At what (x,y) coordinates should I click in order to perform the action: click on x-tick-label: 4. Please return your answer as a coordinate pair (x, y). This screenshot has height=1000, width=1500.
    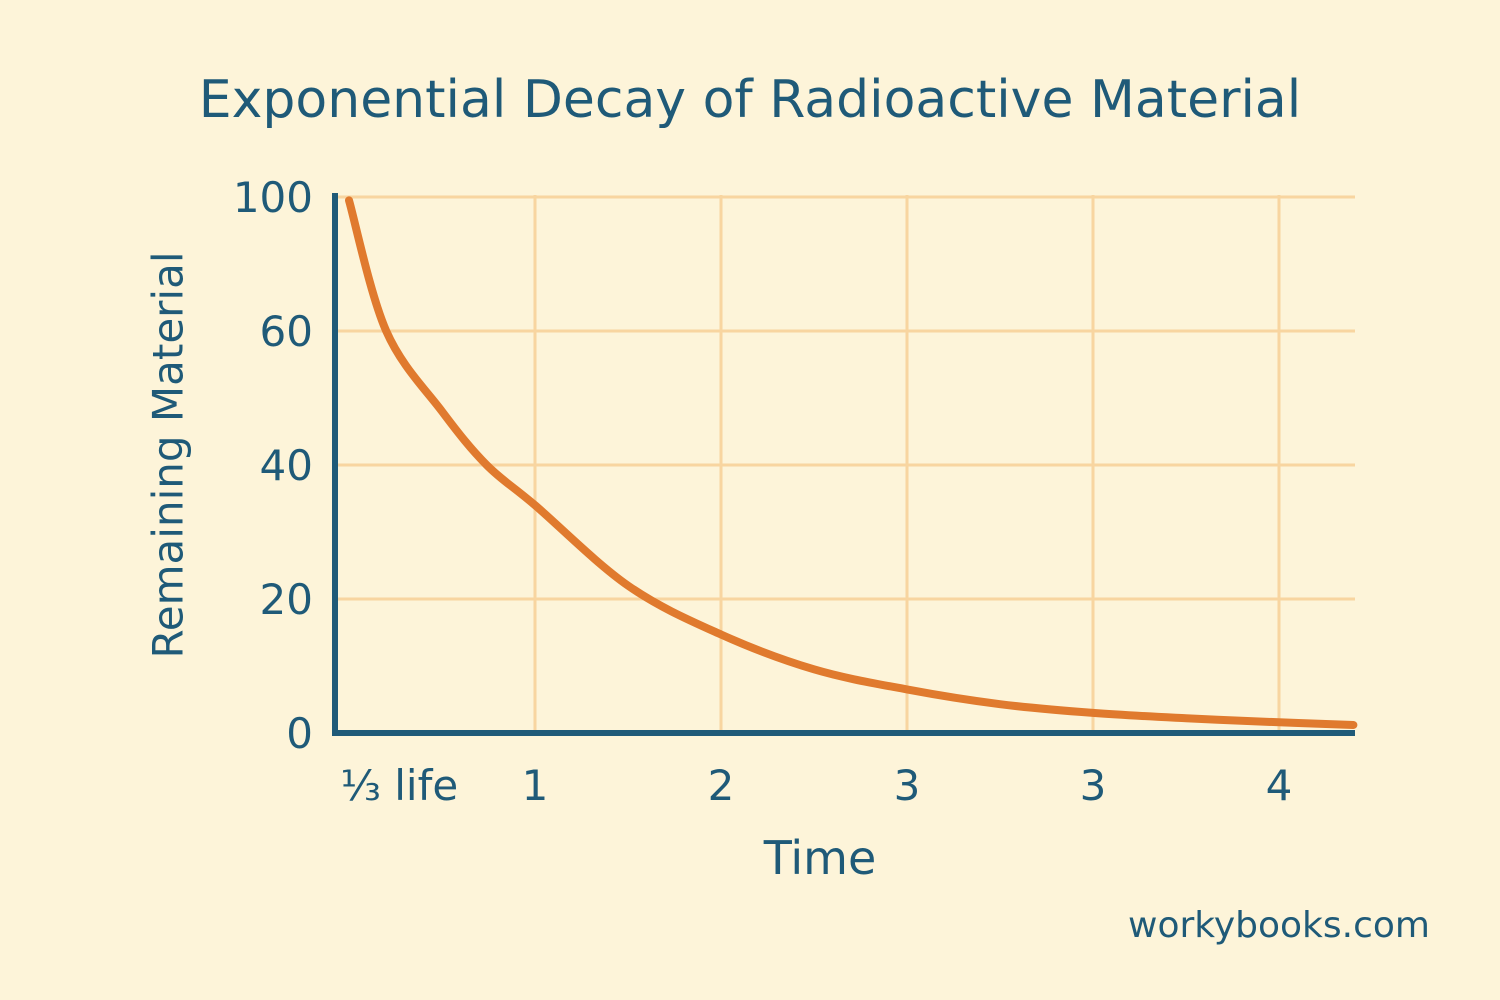
    Looking at the image, I should click on (1279, 785).